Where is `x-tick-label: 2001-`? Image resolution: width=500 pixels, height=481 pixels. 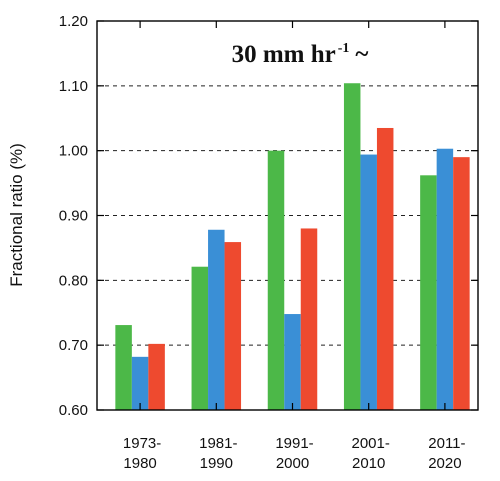
x-tick-label: 2001- is located at coordinates (371, 443).